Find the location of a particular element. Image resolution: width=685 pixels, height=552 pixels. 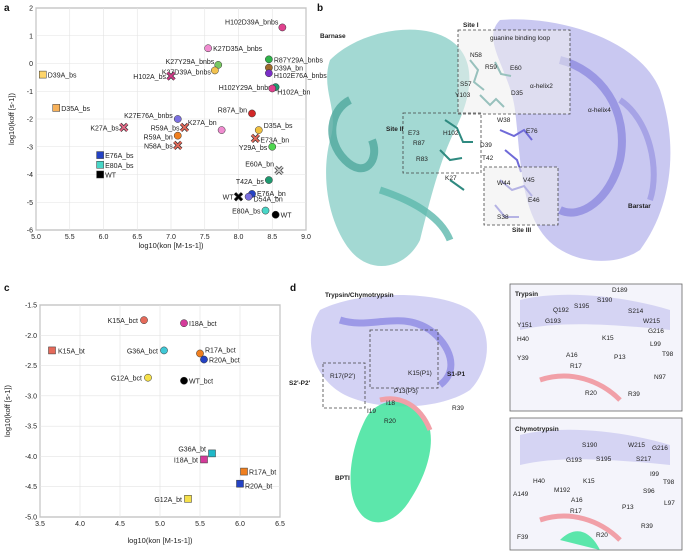

structure-label: R83 is located at coordinates (422, 159).